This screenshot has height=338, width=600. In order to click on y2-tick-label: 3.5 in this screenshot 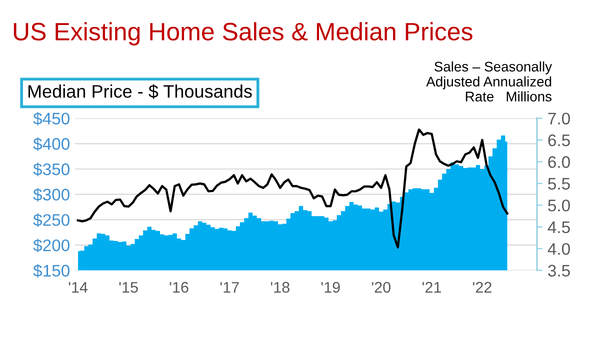, I will do `click(559, 270)`.